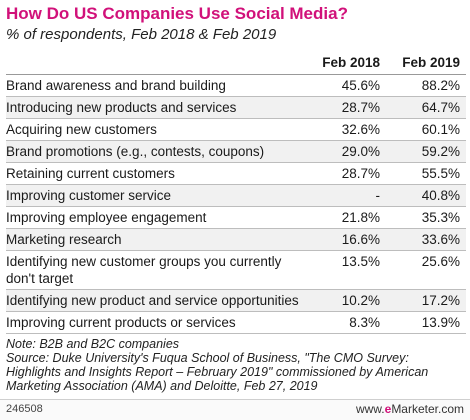  What do you see at coordinates (426, 63) in the screenshot?
I see `header-feb-2019: Feb 2019` at bounding box center [426, 63].